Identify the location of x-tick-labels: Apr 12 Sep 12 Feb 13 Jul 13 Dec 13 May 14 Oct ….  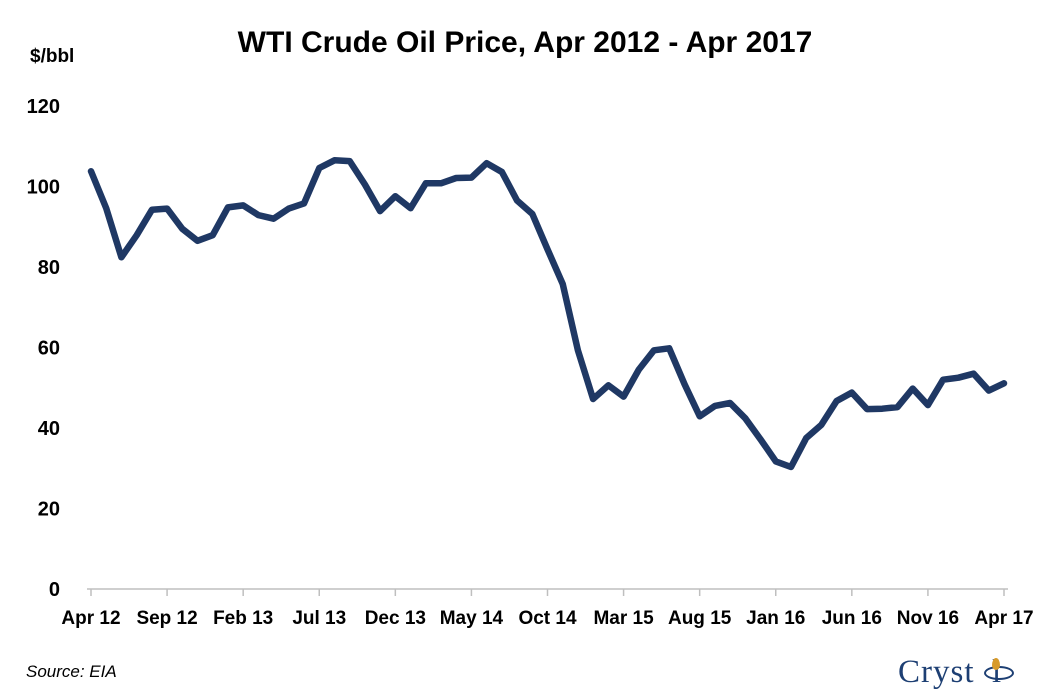
(547, 618).